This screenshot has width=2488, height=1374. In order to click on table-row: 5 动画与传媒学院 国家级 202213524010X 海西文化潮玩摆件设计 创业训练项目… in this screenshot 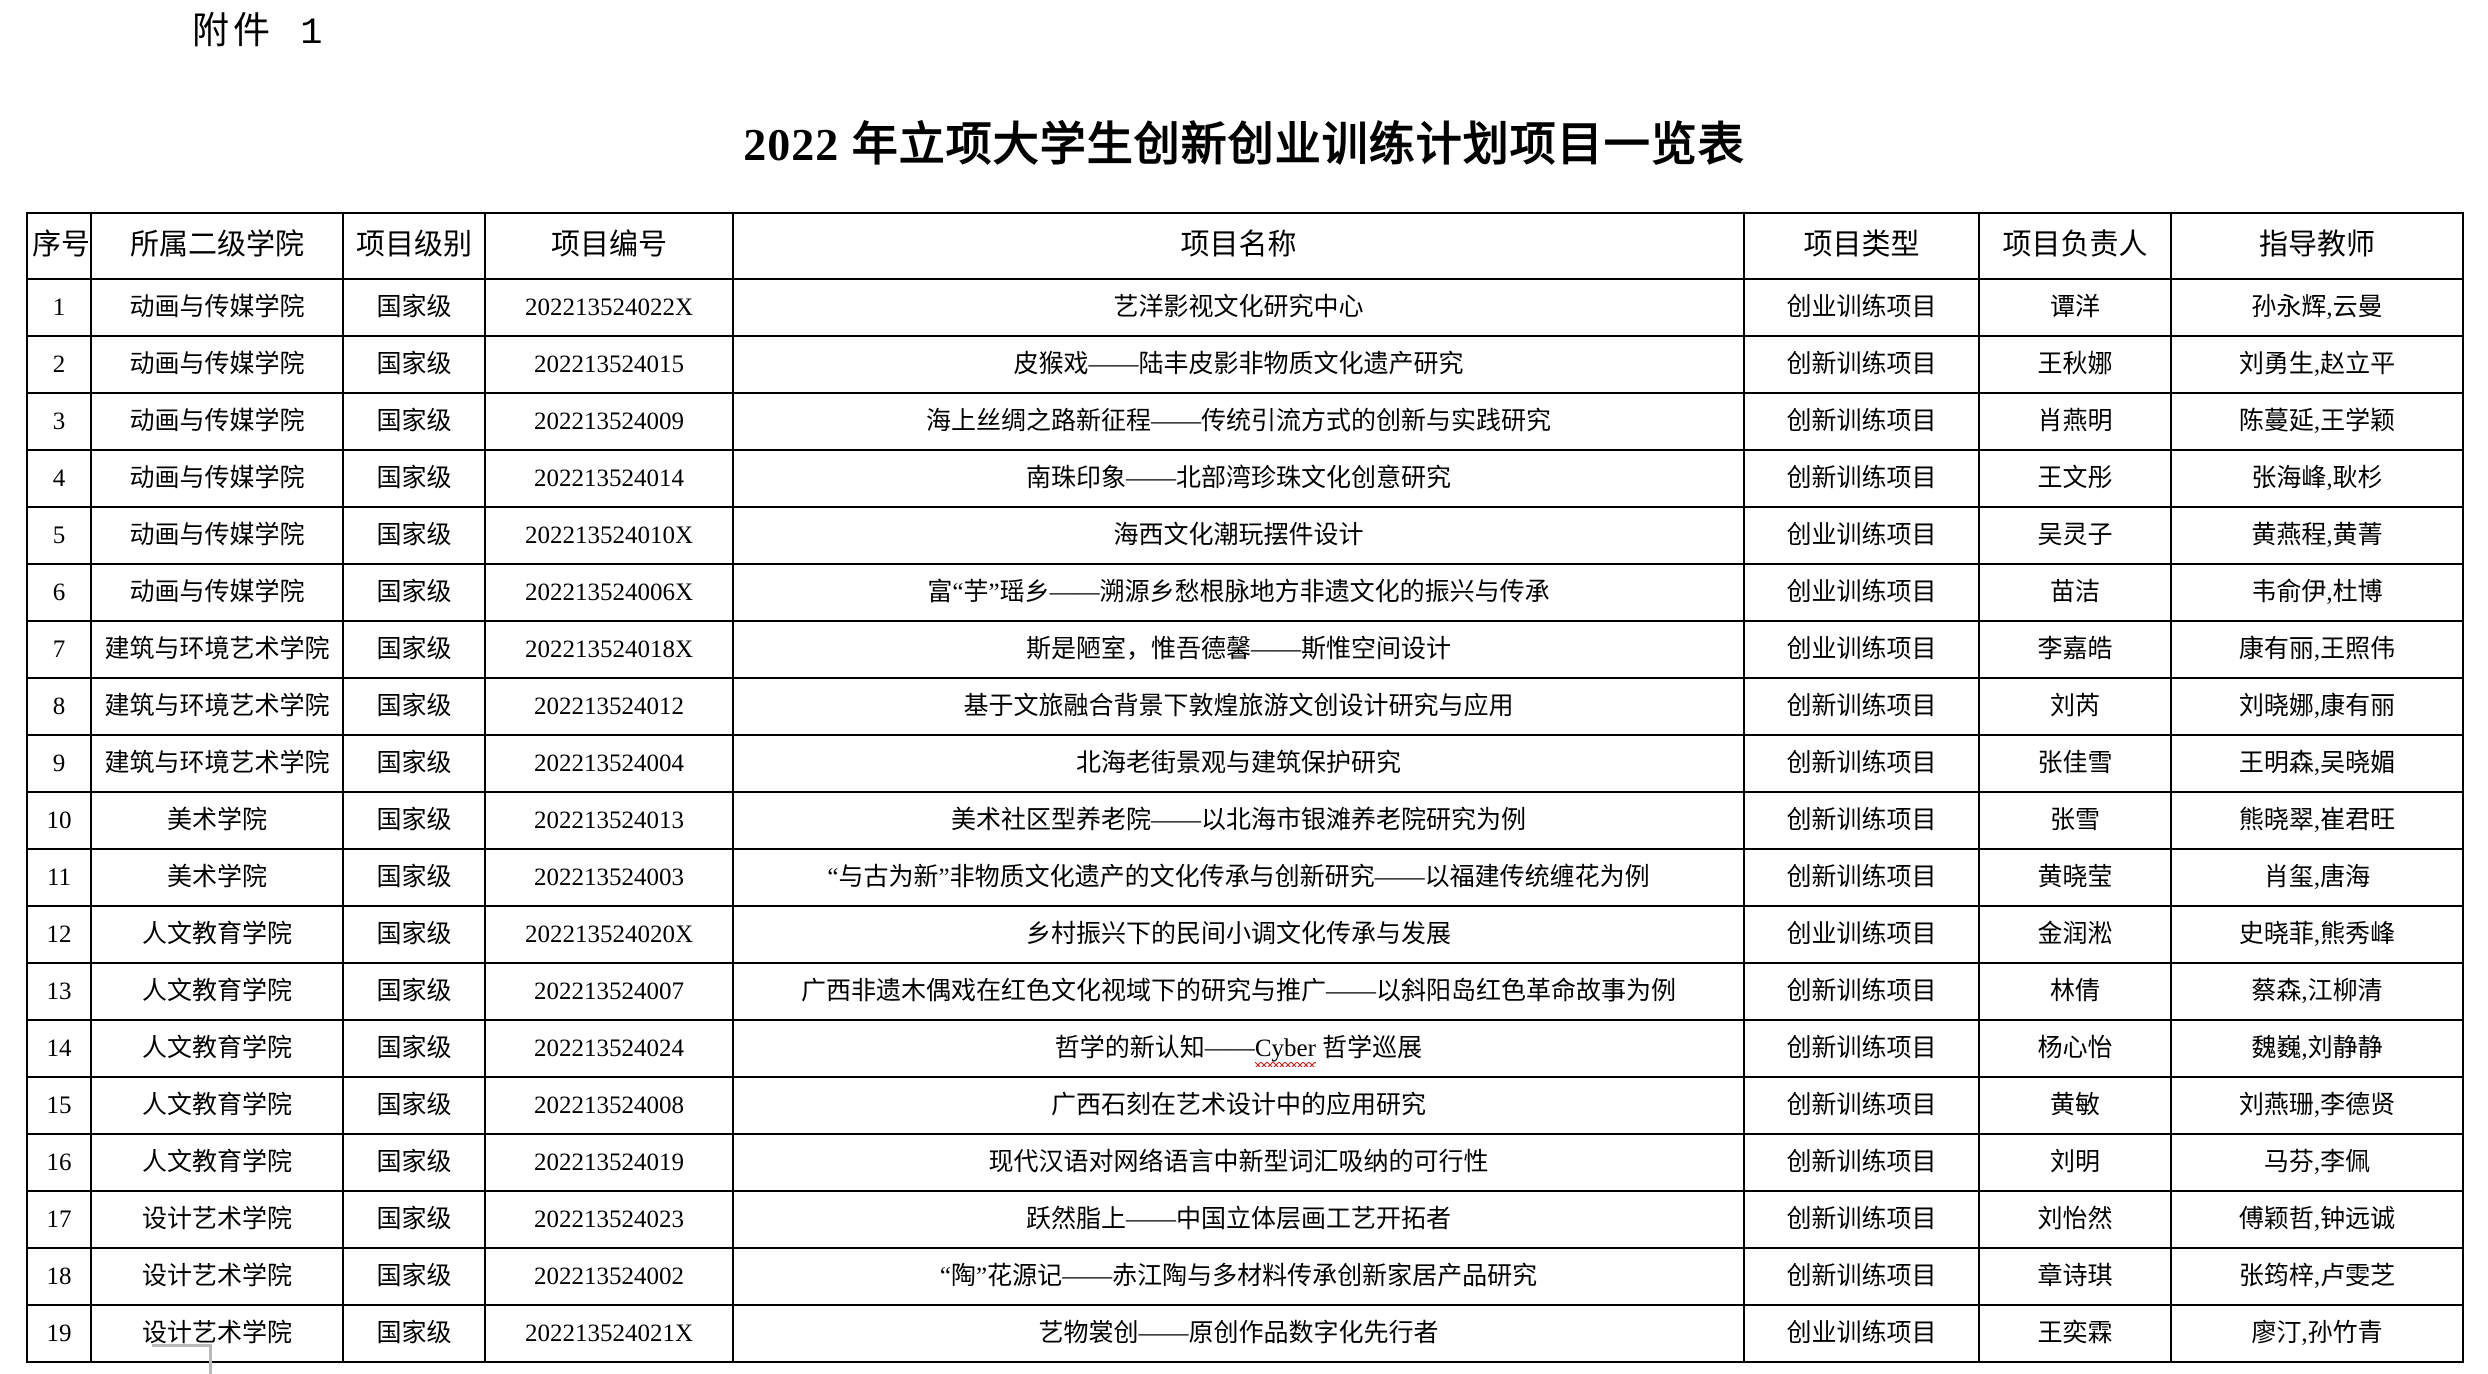, I will do `click(1245, 535)`.